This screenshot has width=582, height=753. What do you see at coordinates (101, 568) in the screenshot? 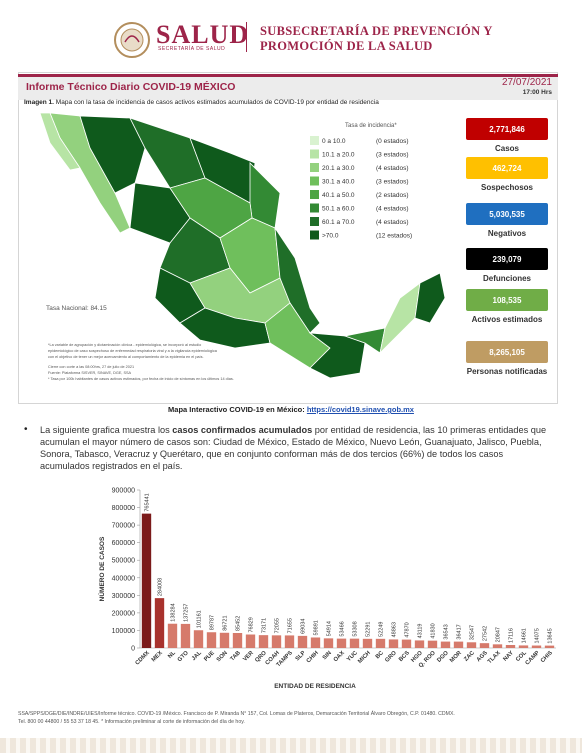
I see `y-axis-label: NÚMERO DE CASOS` at bounding box center [101, 568].